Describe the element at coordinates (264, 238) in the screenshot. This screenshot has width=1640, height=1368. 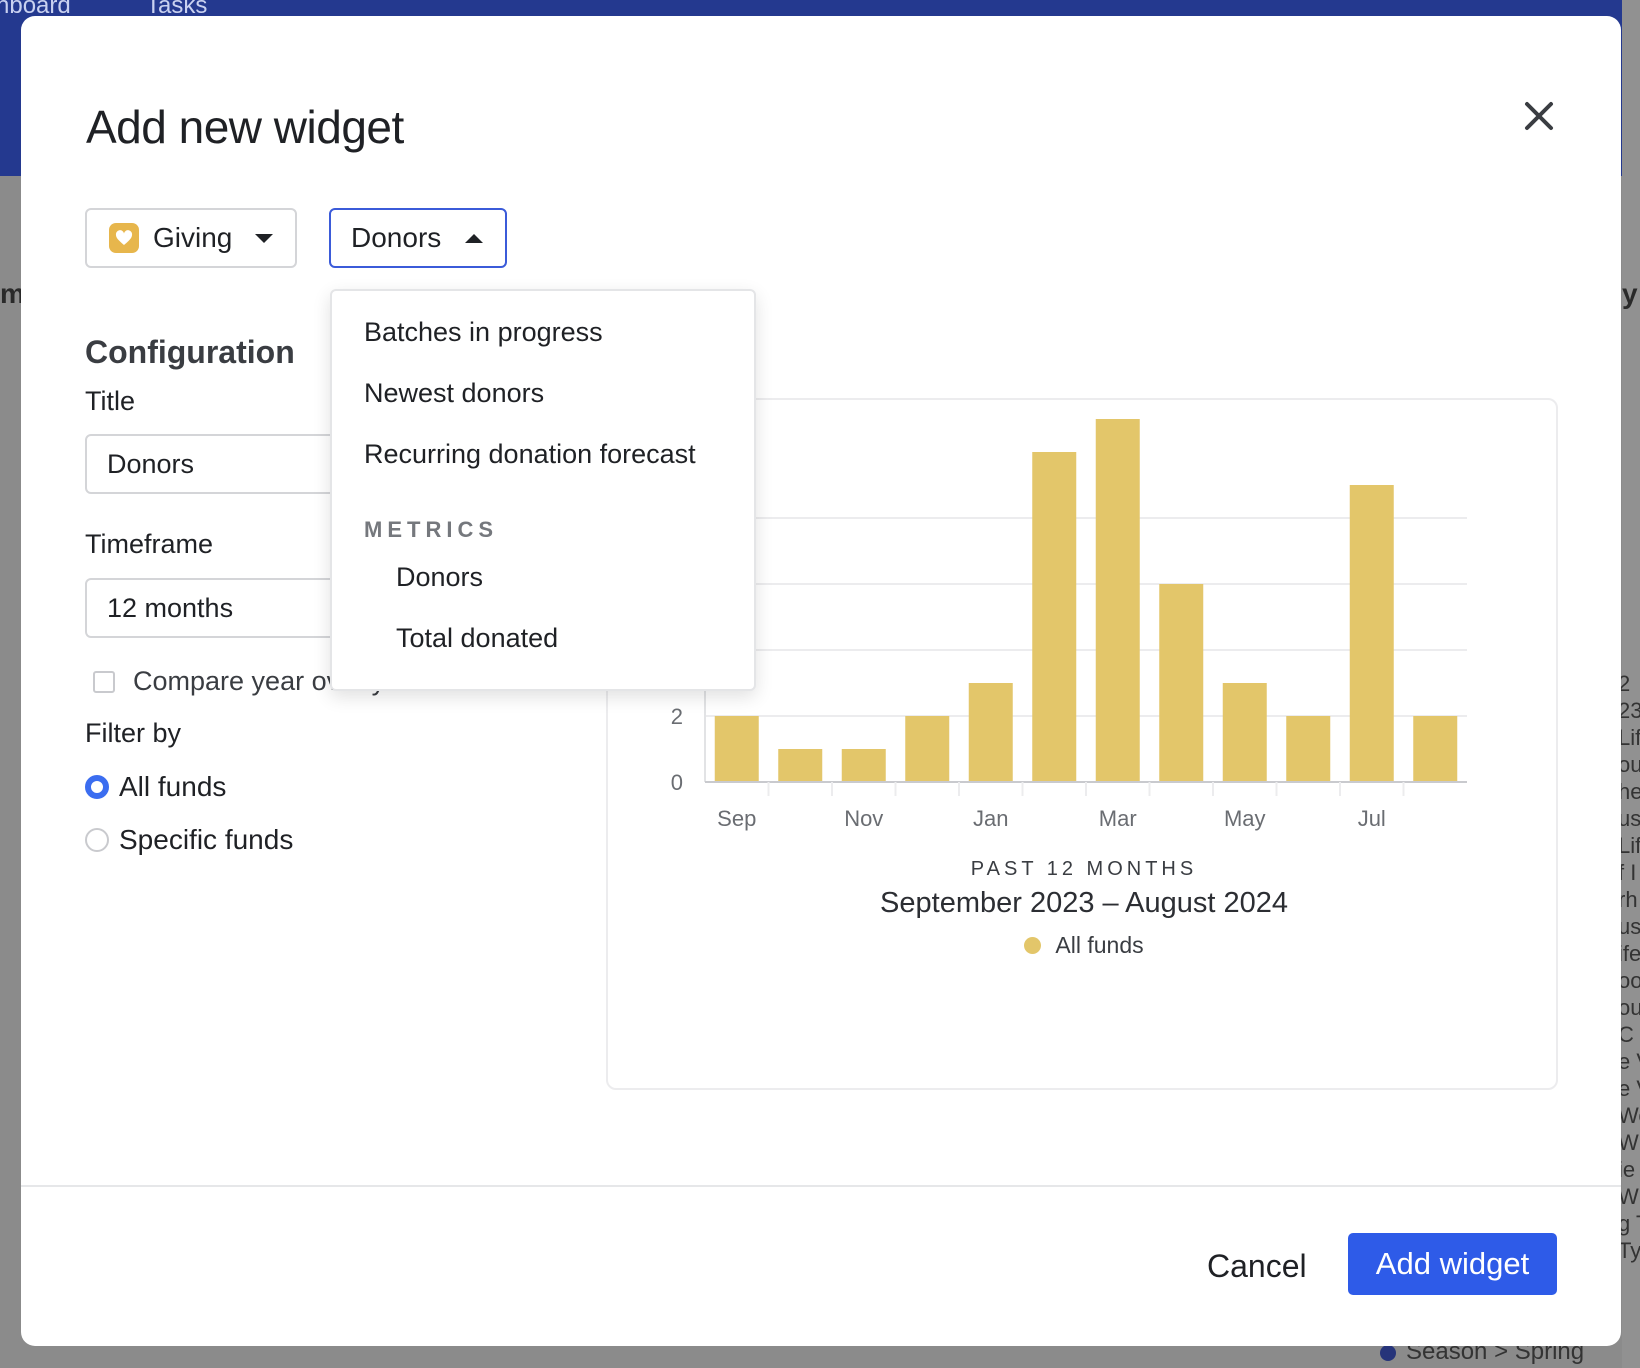
I see `caret-down-icon` at that location.